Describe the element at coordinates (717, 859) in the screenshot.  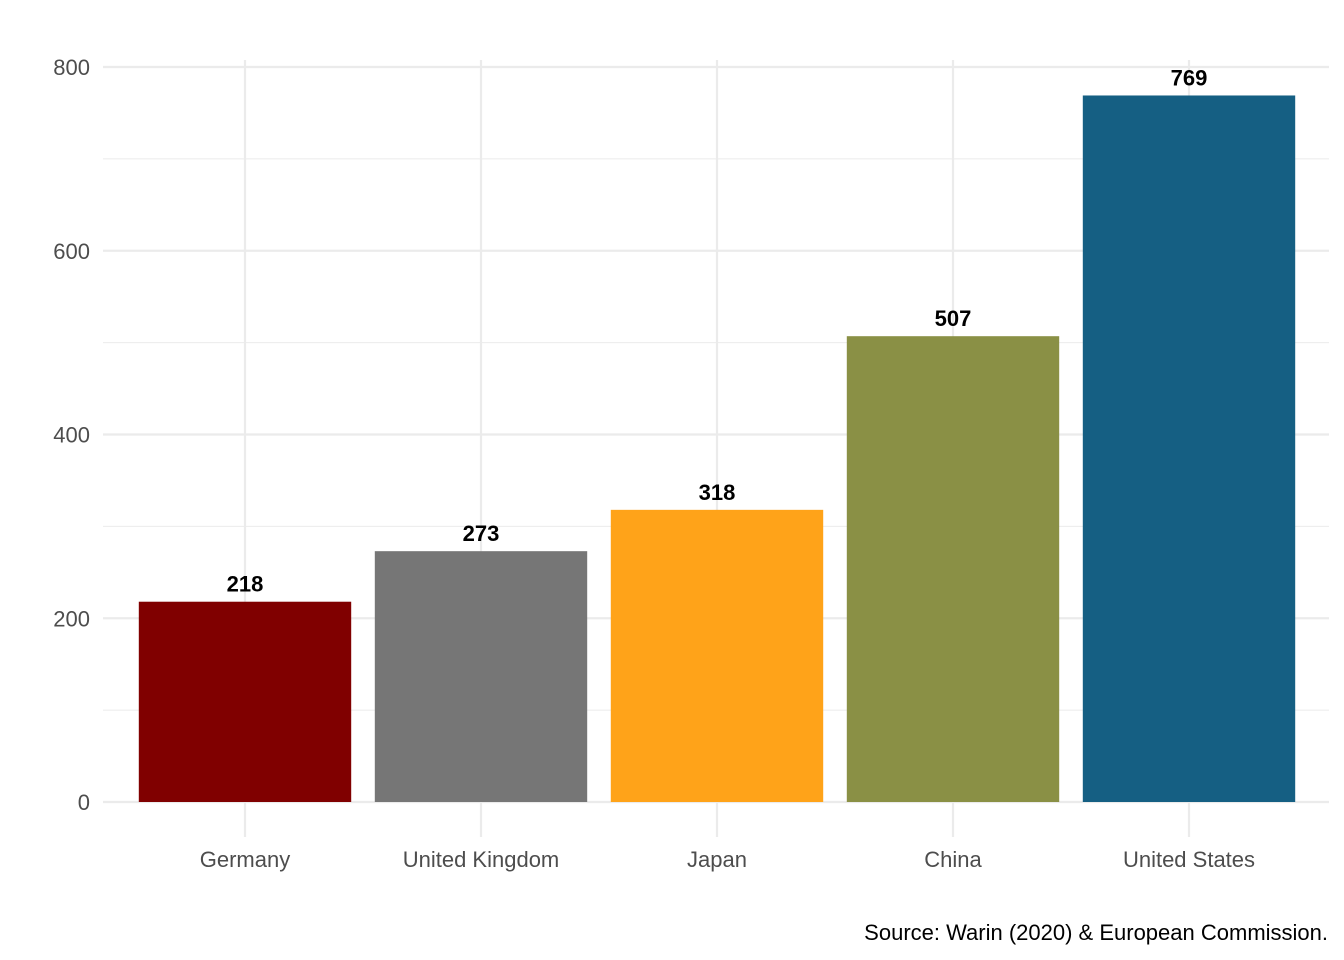
I see `x-tick-label: Japan` at that location.